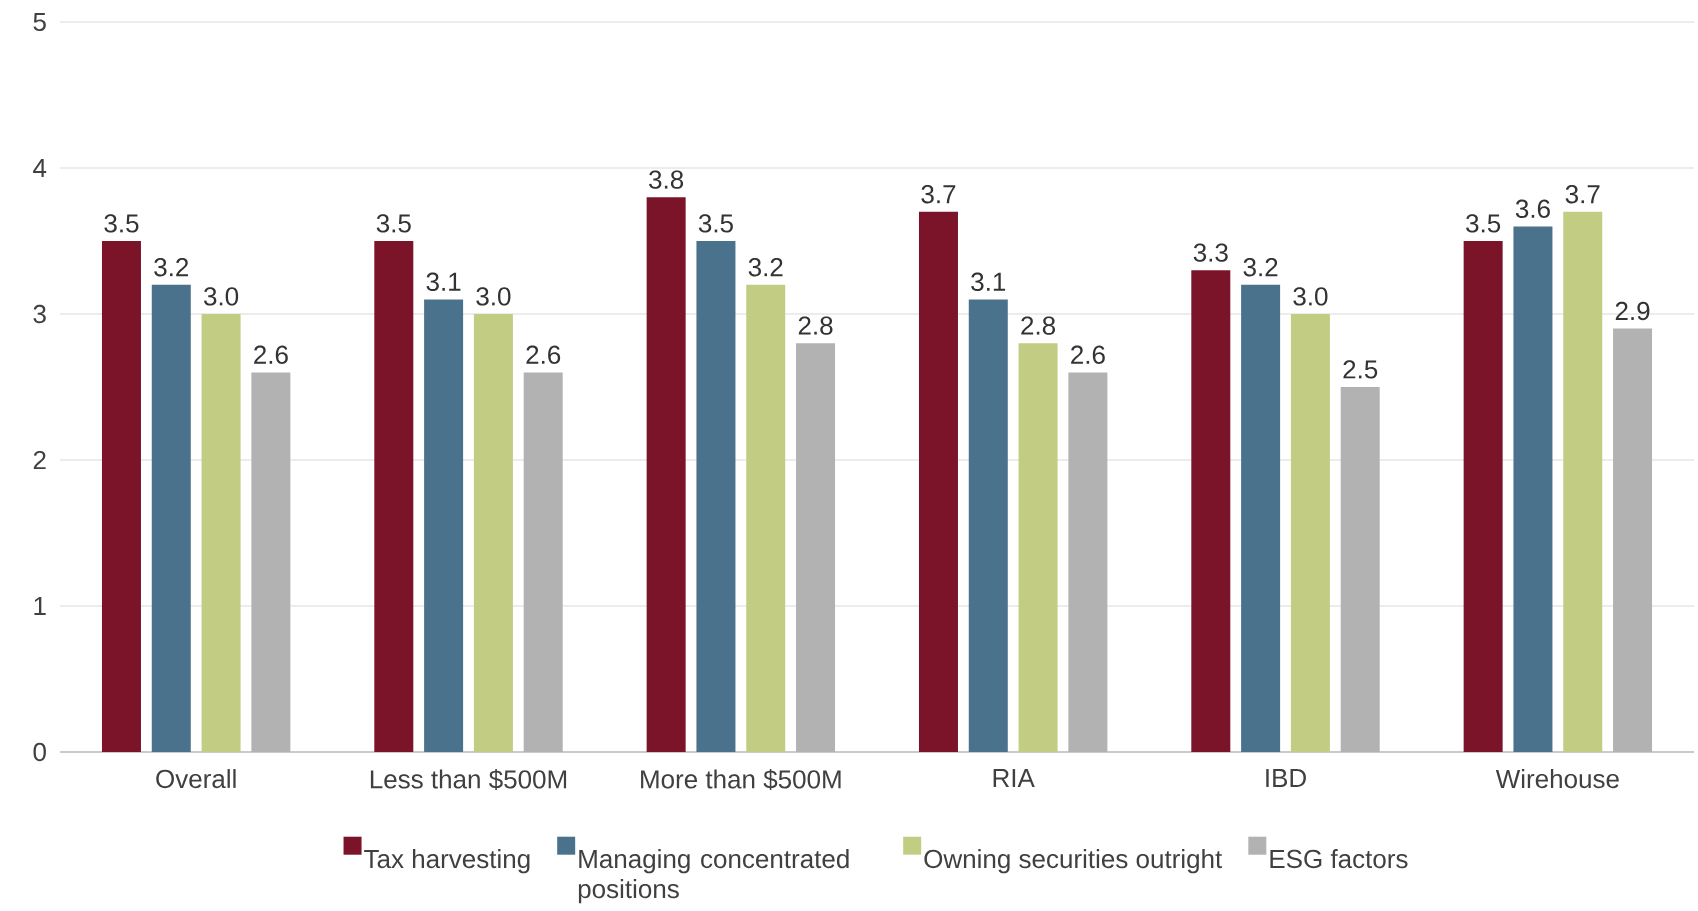  Describe the element at coordinates (468, 780) in the screenshot. I see `x-tick-label: Less than $500M` at that location.